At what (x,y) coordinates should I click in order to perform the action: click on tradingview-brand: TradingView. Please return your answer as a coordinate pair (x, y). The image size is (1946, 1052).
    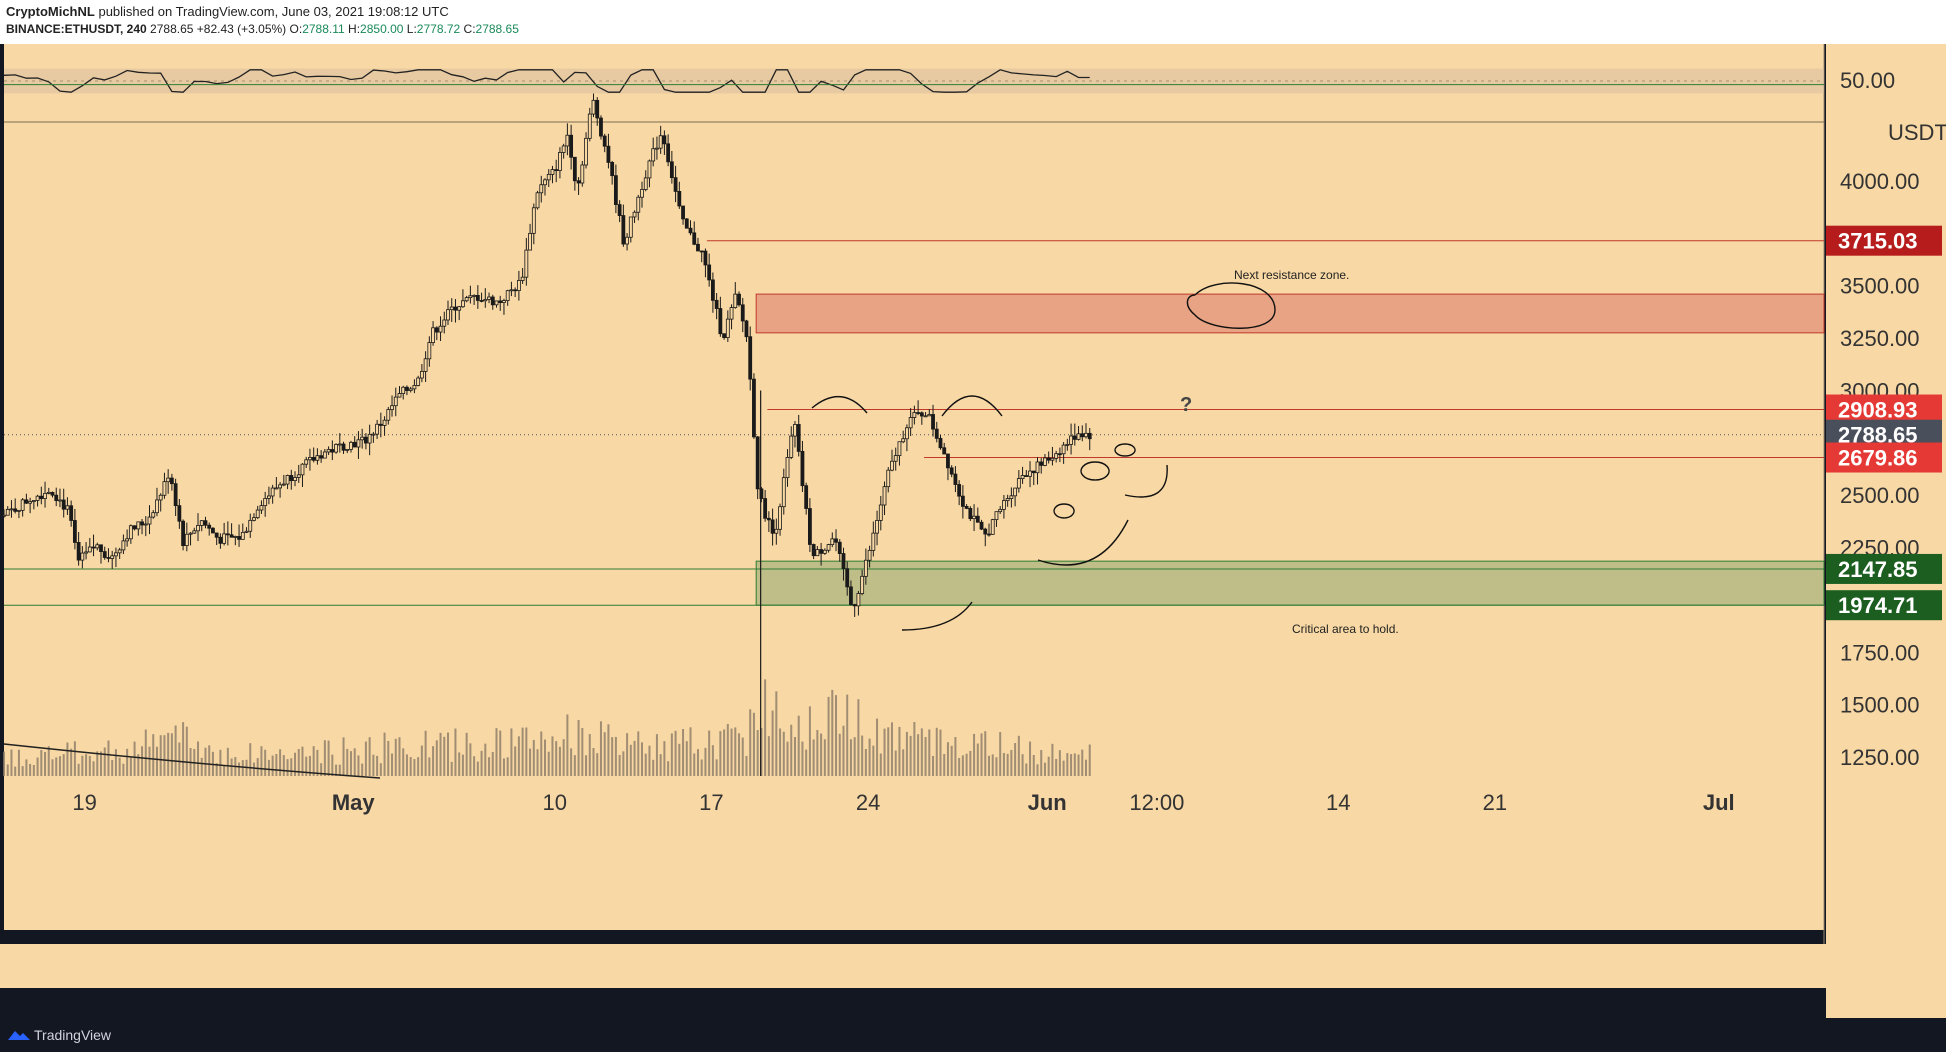
    Looking at the image, I should click on (73, 1035).